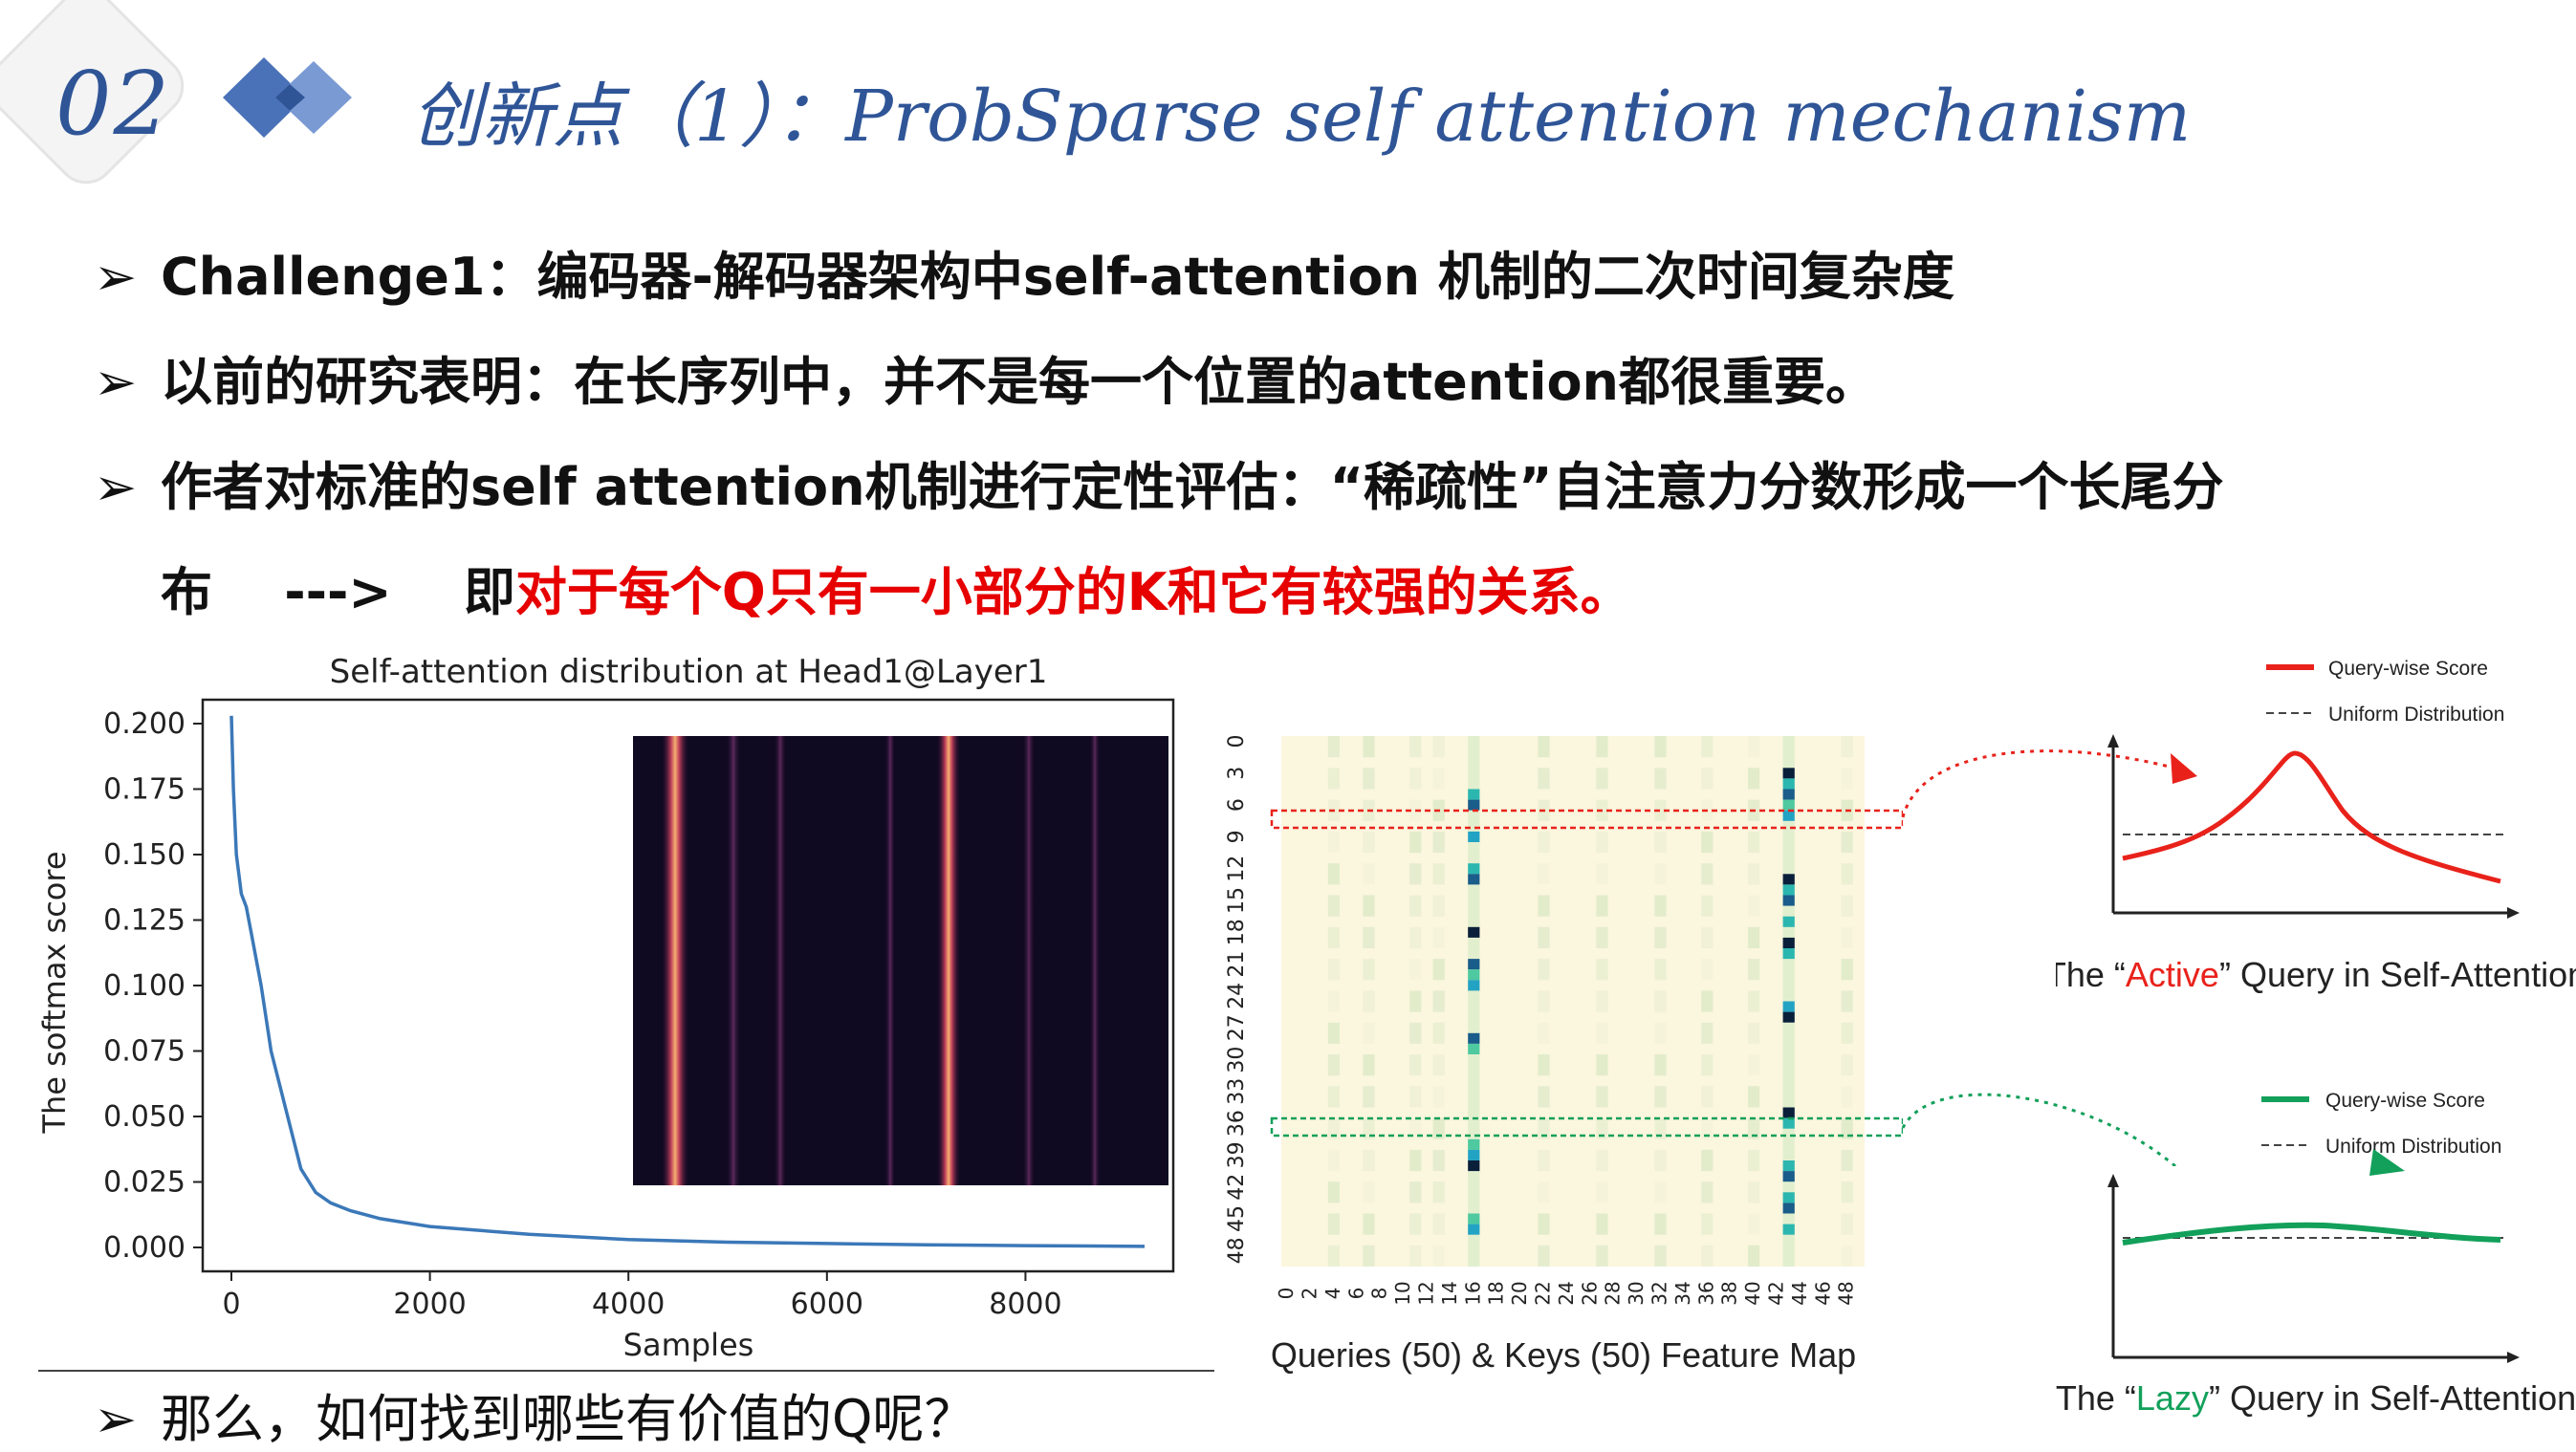 The image size is (2576, 1452). What do you see at coordinates (144, 1117) in the screenshot?
I see `y-tick-label: 0.050` at bounding box center [144, 1117].